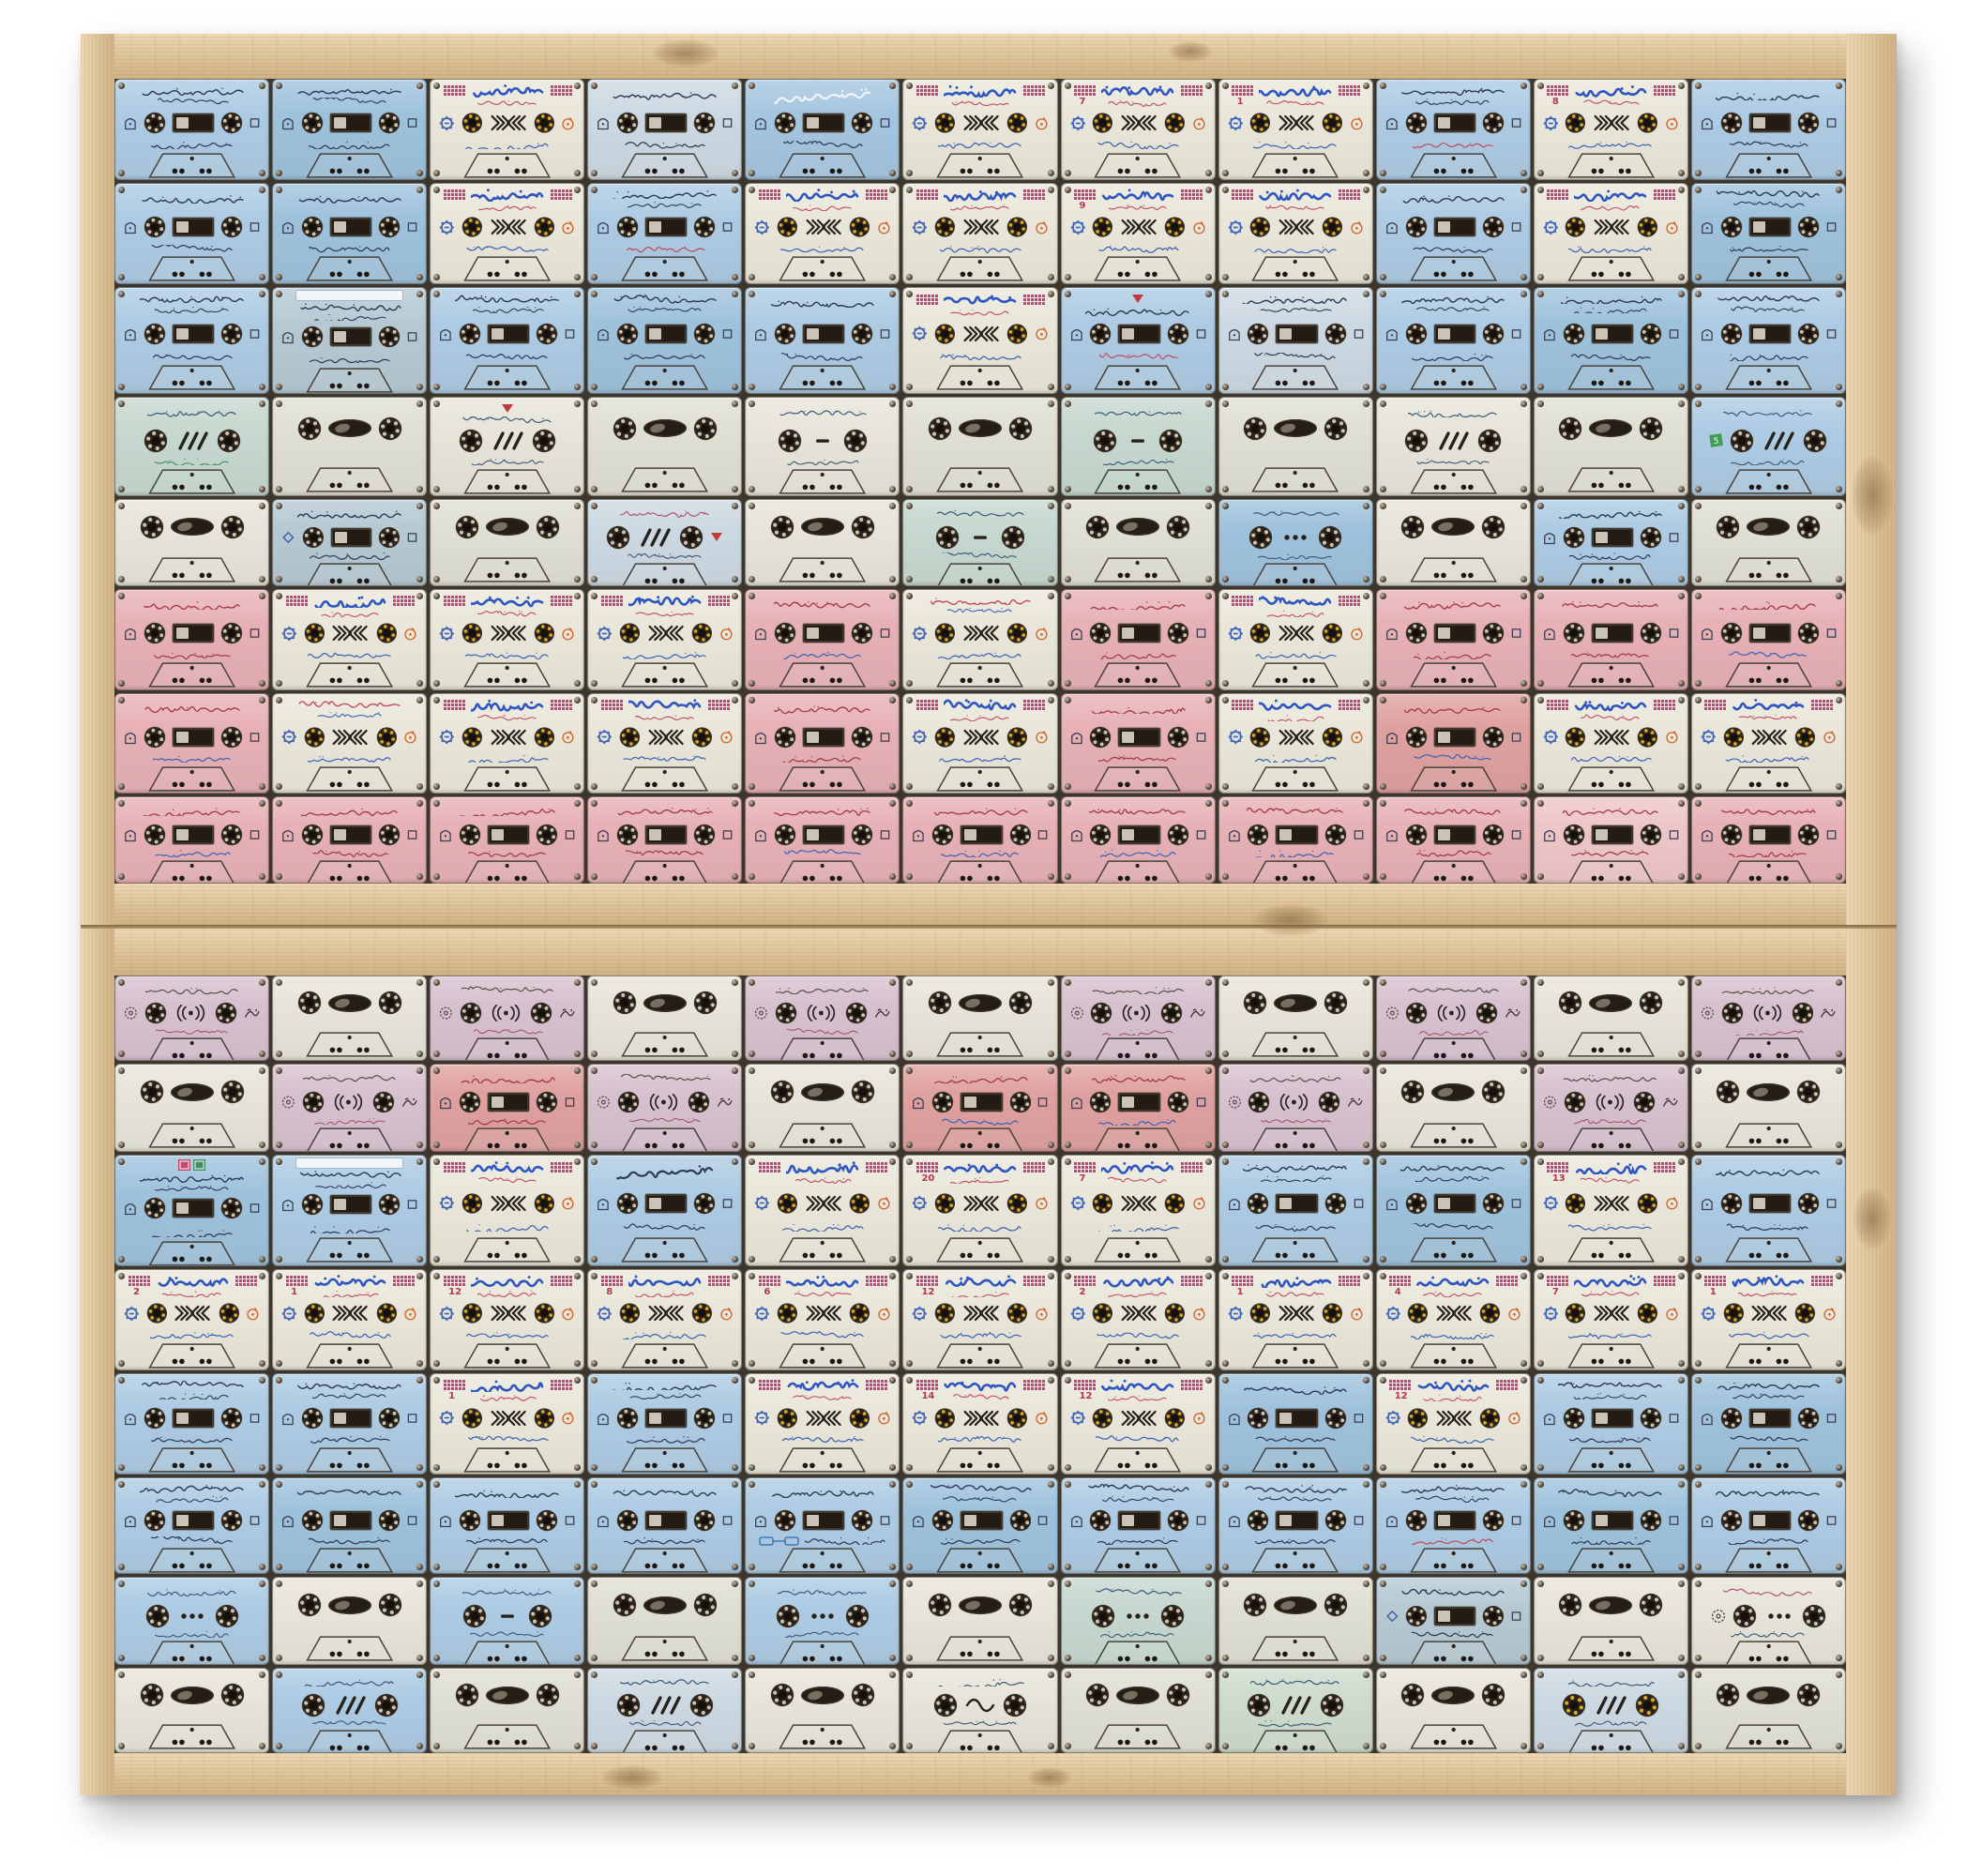 The image size is (1967, 1876). What do you see at coordinates (1138, 1285) in the screenshot?
I see `label-header: 2` at bounding box center [1138, 1285].